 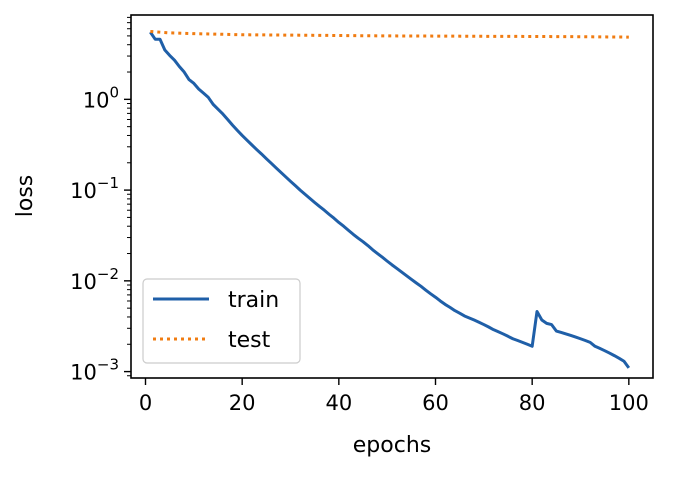 What do you see at coordinates (394, 396) in the screenshot?
I see `x-axis: 0 20 40 60 80 100` at bounding box center [394, 396].